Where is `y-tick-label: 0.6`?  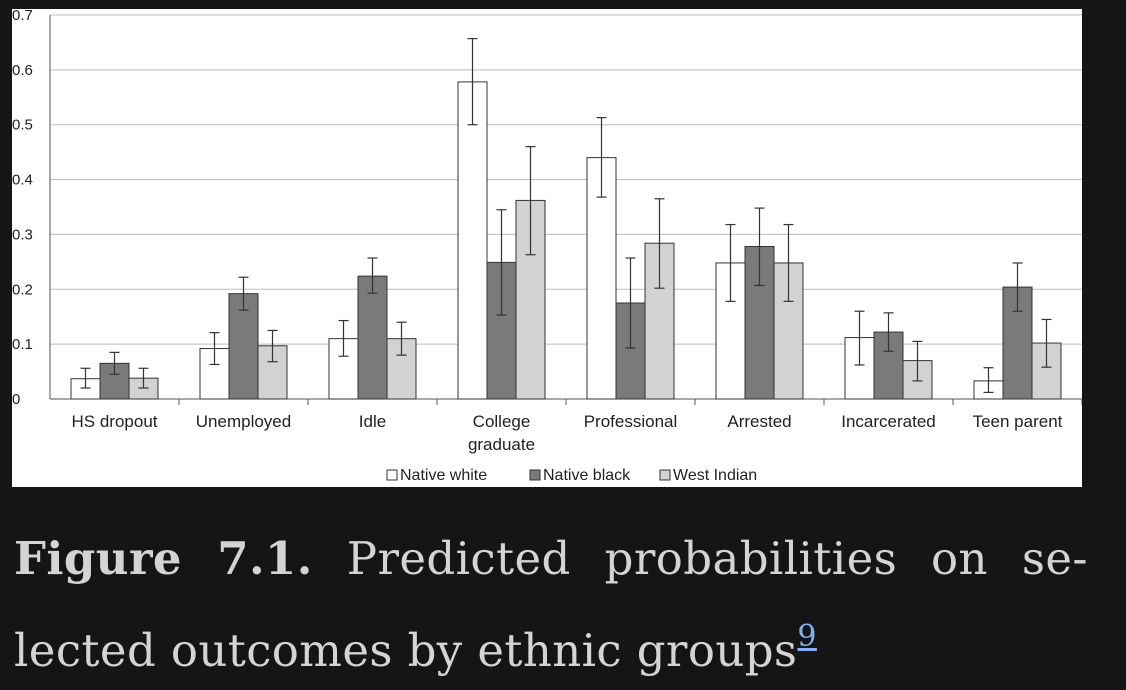 y-tick-label: 0.6 is located at coordinates (22, 70).